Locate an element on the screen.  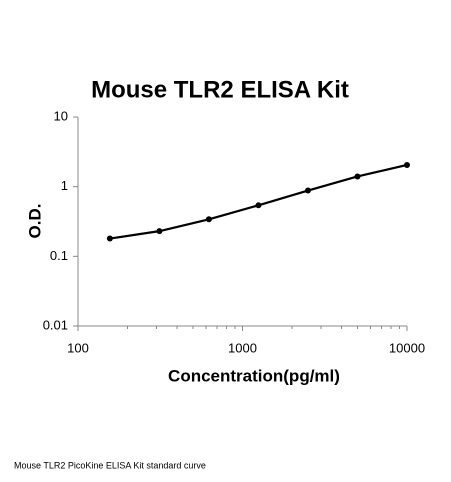
y-axis-label: O.D. is located at coordinates (34, 221).